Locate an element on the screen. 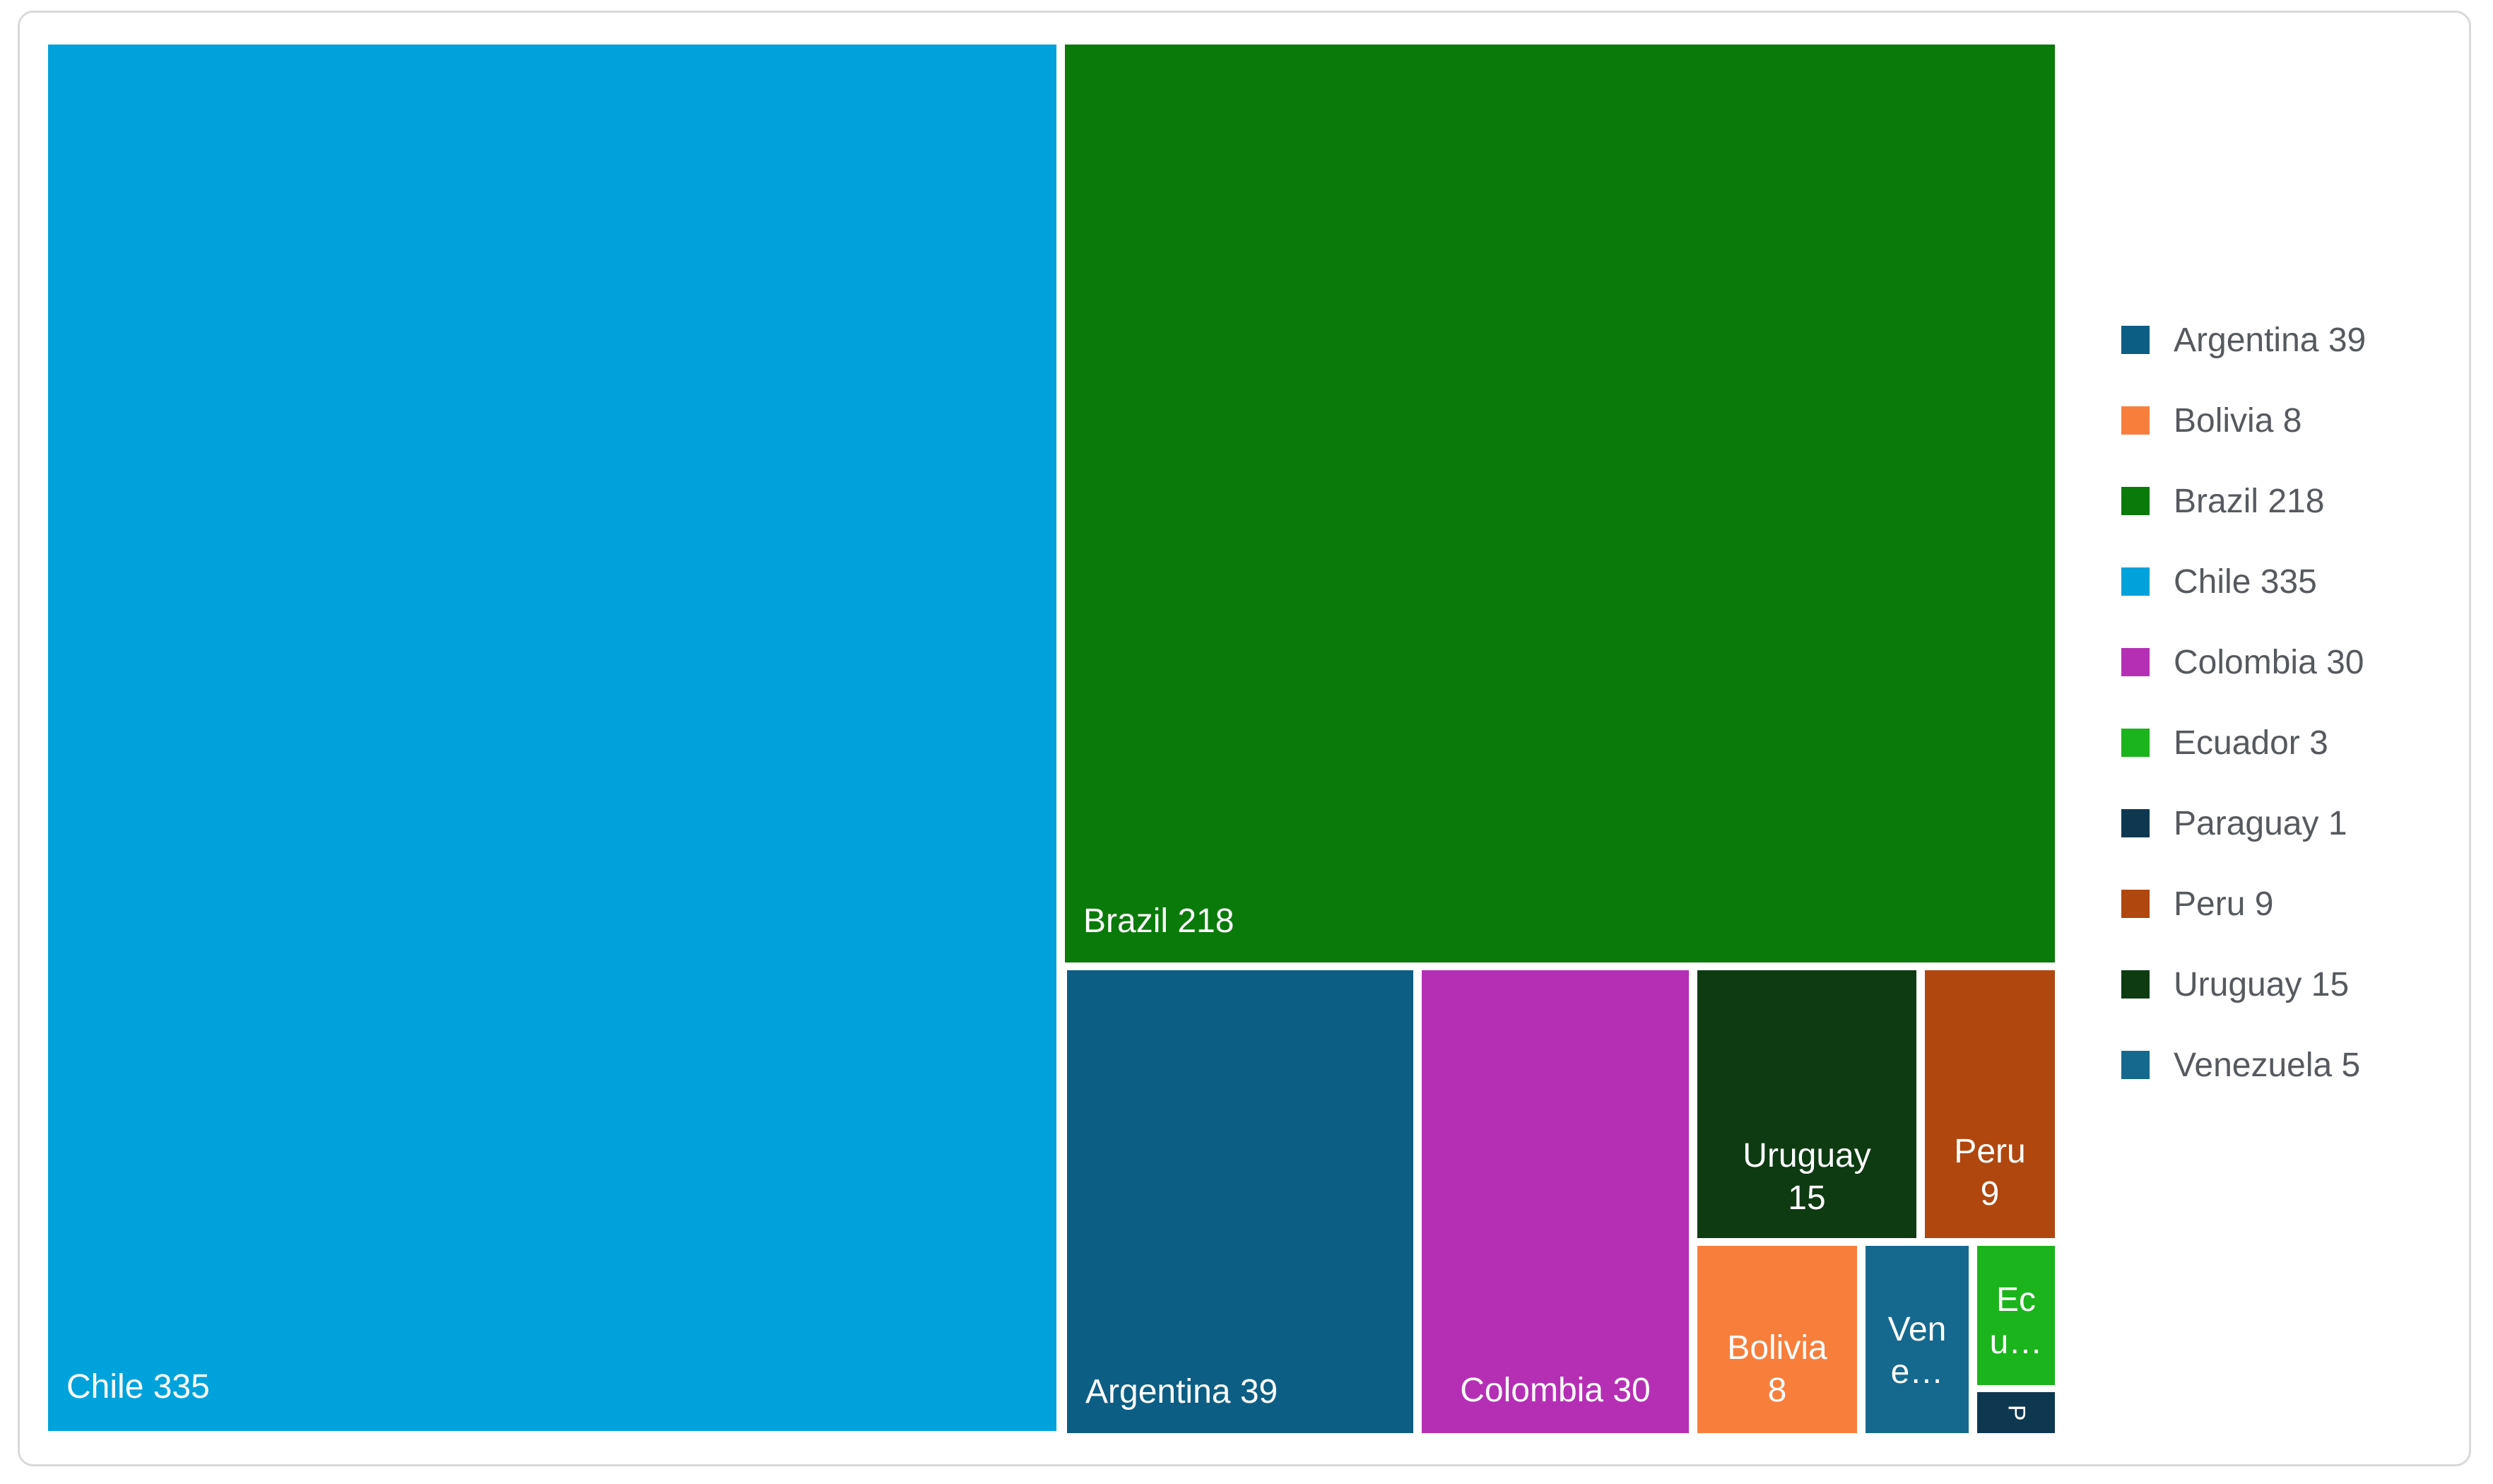  legend-item-label: Uruguay 15 is located at coordinates (2262, 984).